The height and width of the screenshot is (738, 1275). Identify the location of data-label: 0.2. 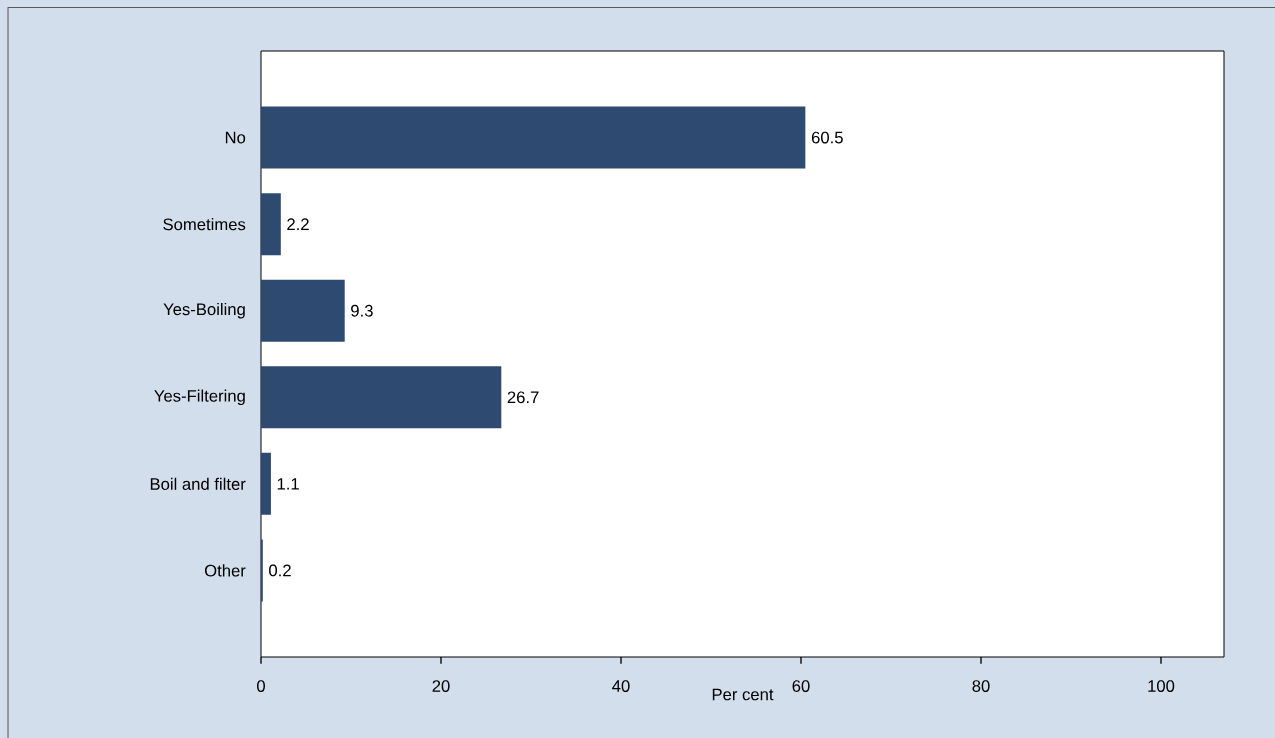
(280, 570).